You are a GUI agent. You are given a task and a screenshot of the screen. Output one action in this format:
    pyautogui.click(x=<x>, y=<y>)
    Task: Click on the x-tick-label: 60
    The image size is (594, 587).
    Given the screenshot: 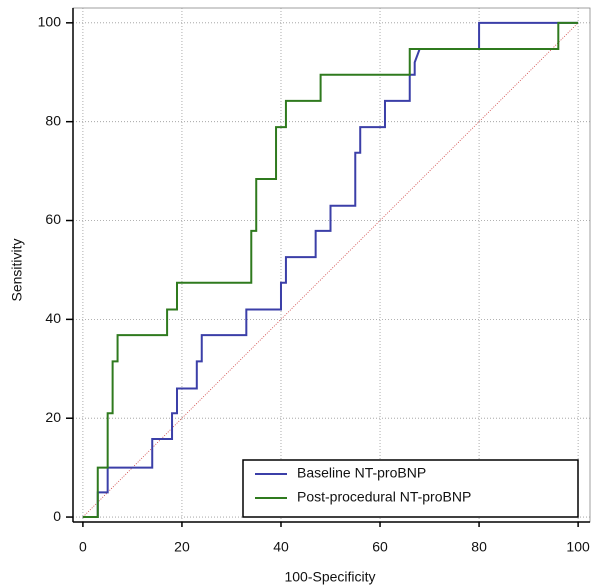 What is the action you would take?
    pyautogui.click(x=380, y=547)
    